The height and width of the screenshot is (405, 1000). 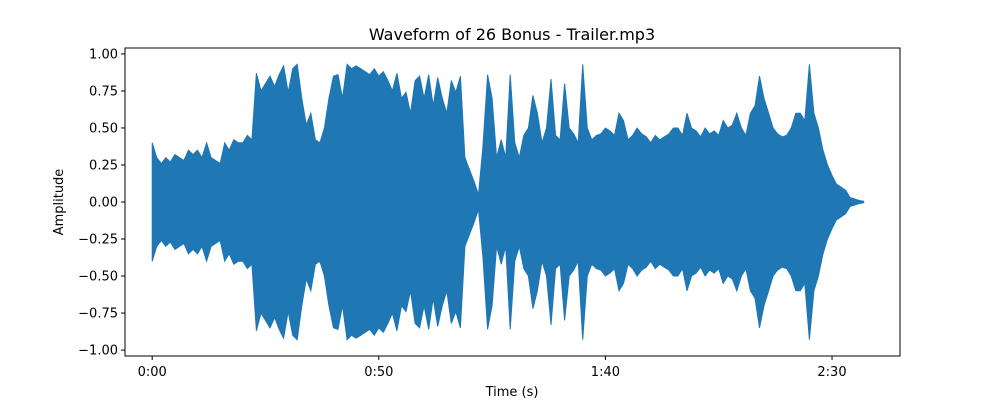 I want to click on x-tick-label: 0:00, so click(x=152, y=372).